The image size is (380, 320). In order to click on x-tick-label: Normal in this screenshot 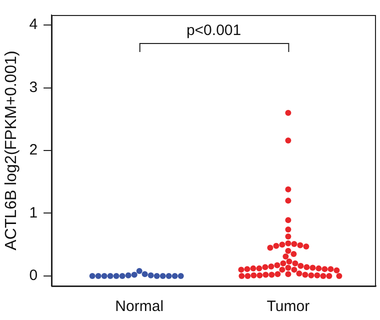, I will do `click(139, 307)`.